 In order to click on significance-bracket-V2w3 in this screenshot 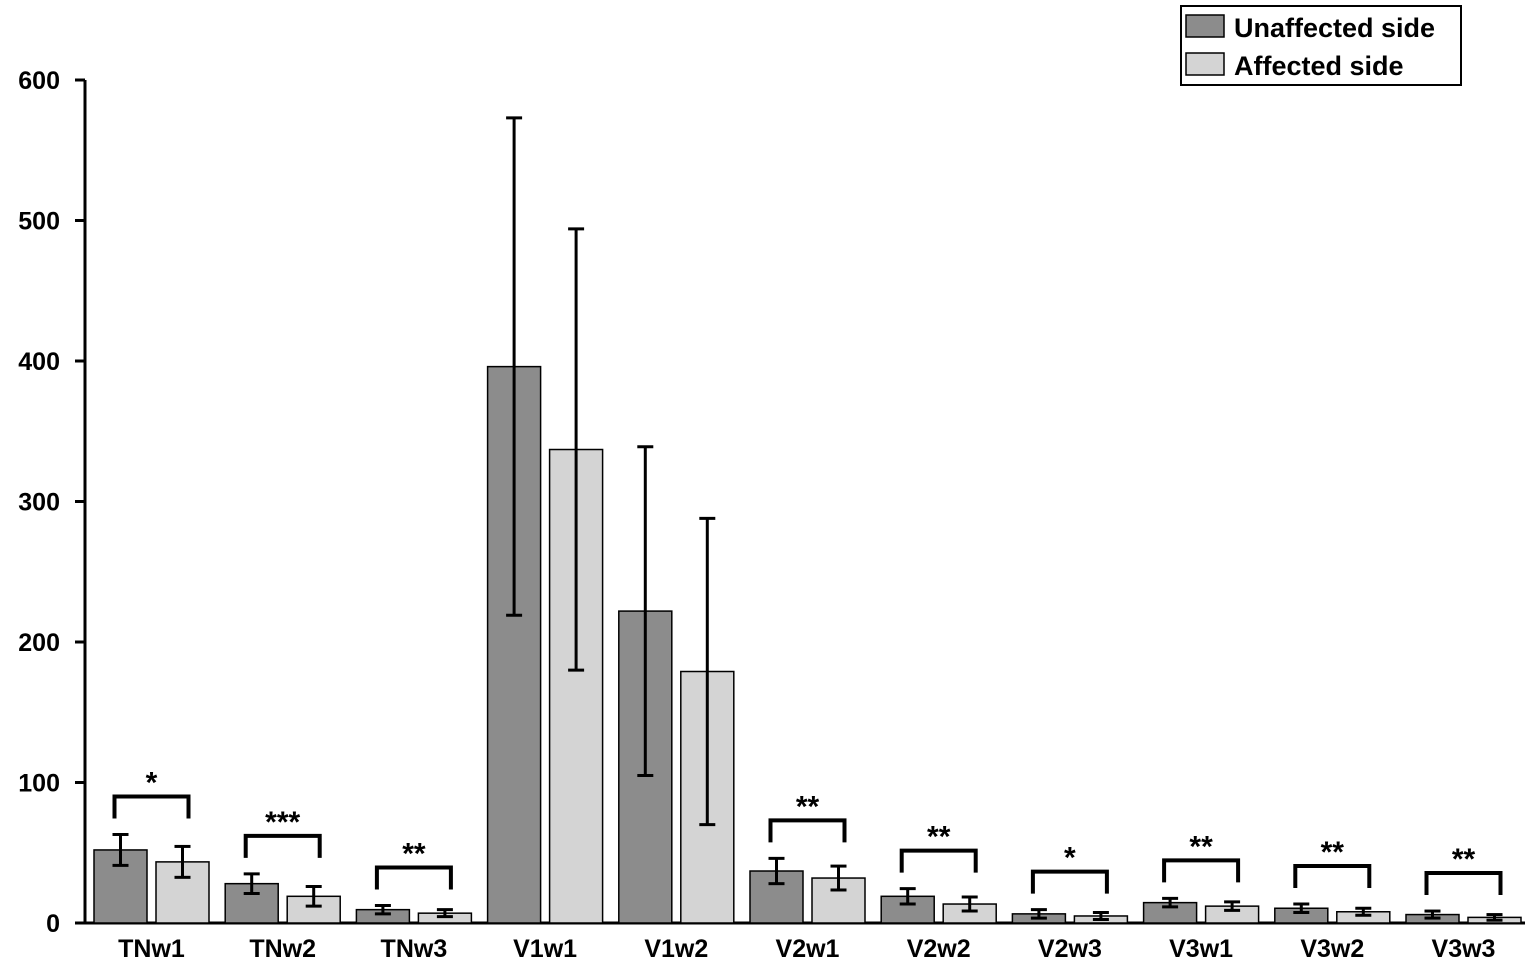, I will do `click(1069, 881)`.